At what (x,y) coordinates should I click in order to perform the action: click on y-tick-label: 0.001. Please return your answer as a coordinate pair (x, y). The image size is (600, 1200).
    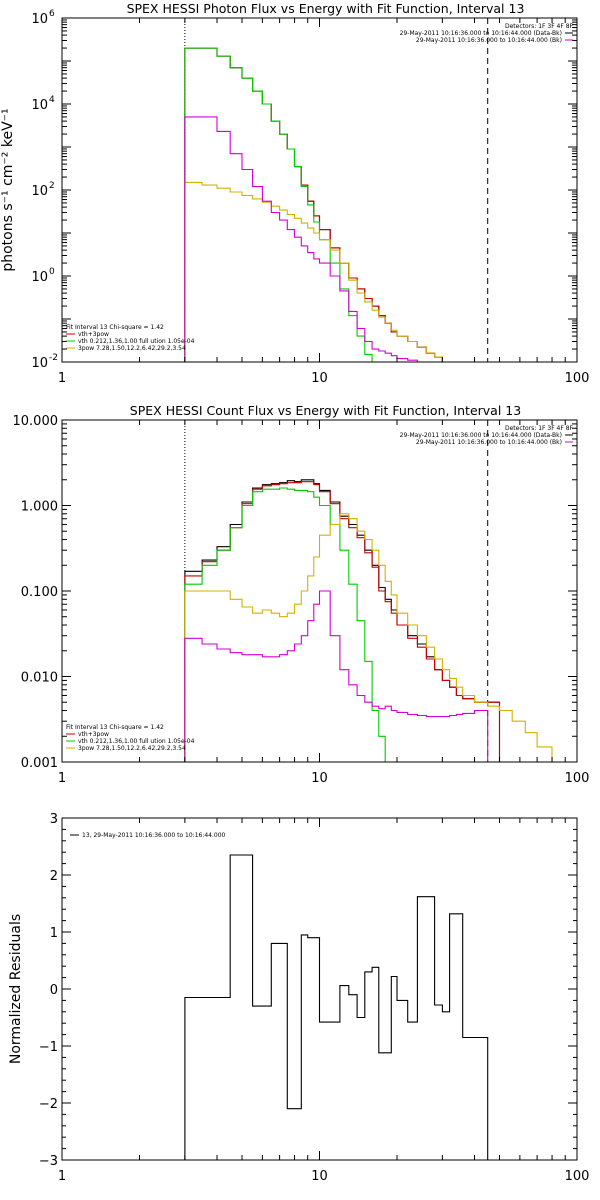
    Looking at the image, I should click on (39, 763).